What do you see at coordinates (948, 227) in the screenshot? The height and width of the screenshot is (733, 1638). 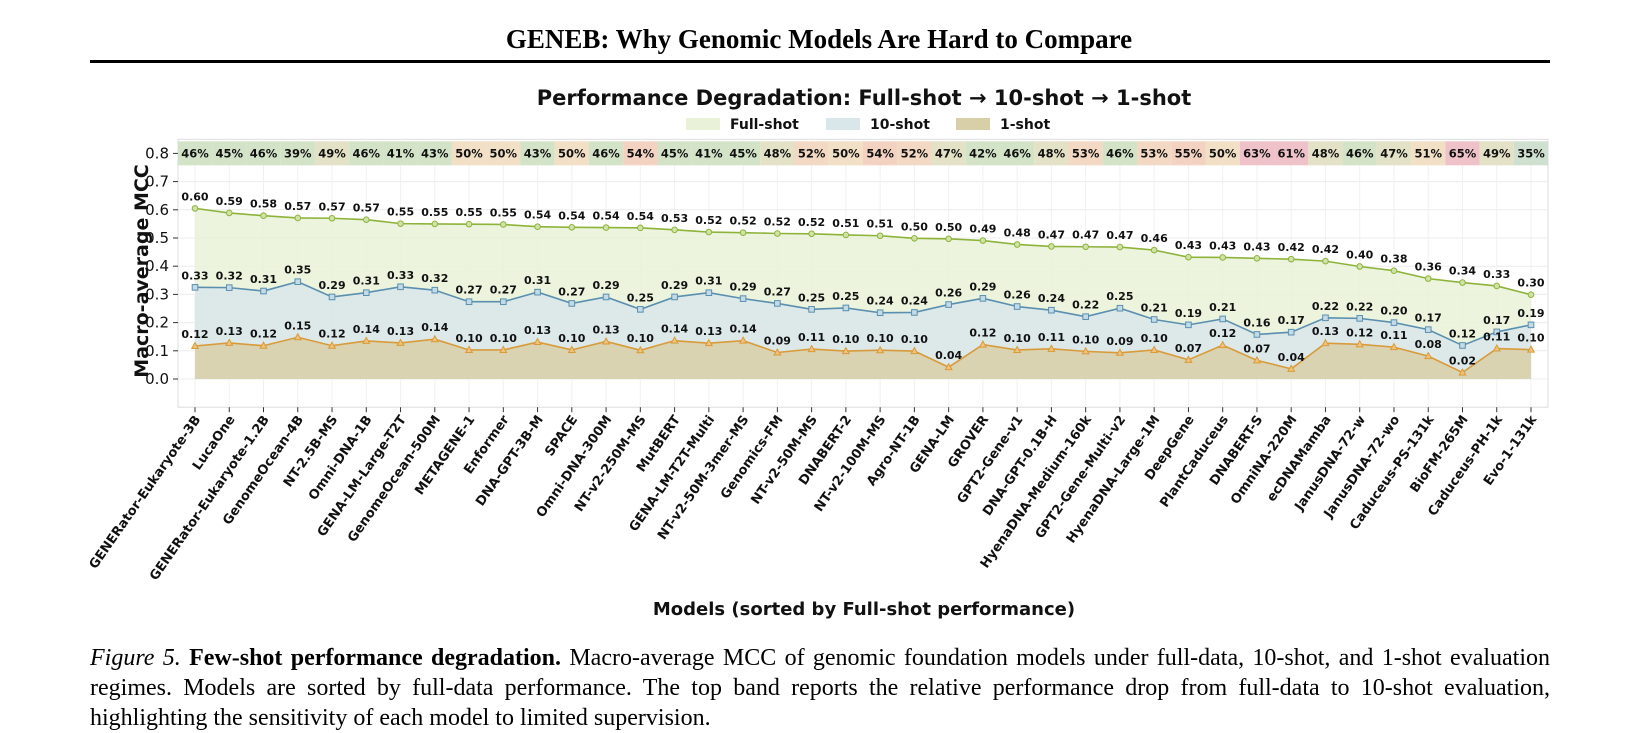 I see `data-label: 0.50` at bounding box center [948, 227].